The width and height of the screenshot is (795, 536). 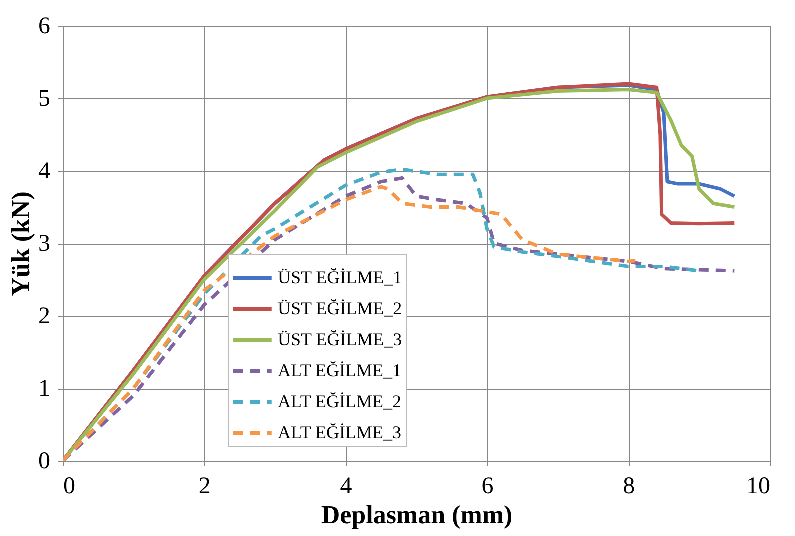 What do you see at coordinates (340, 278) in the screenshot?
I see `legend-label: ÜST EĞİLME_1` at bounding box center [340, 278].